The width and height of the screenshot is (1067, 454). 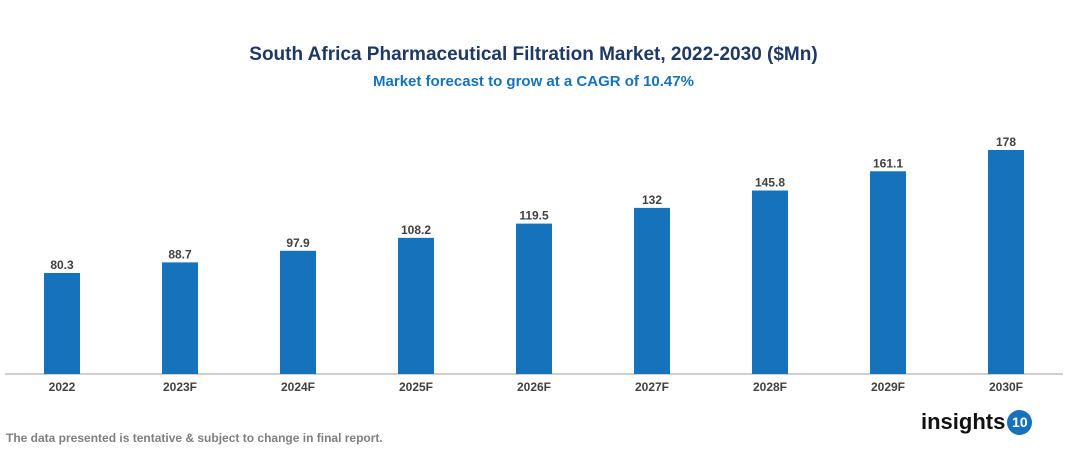 I want to click on insights10-logo: insights 10, so click(x=977, y=422).